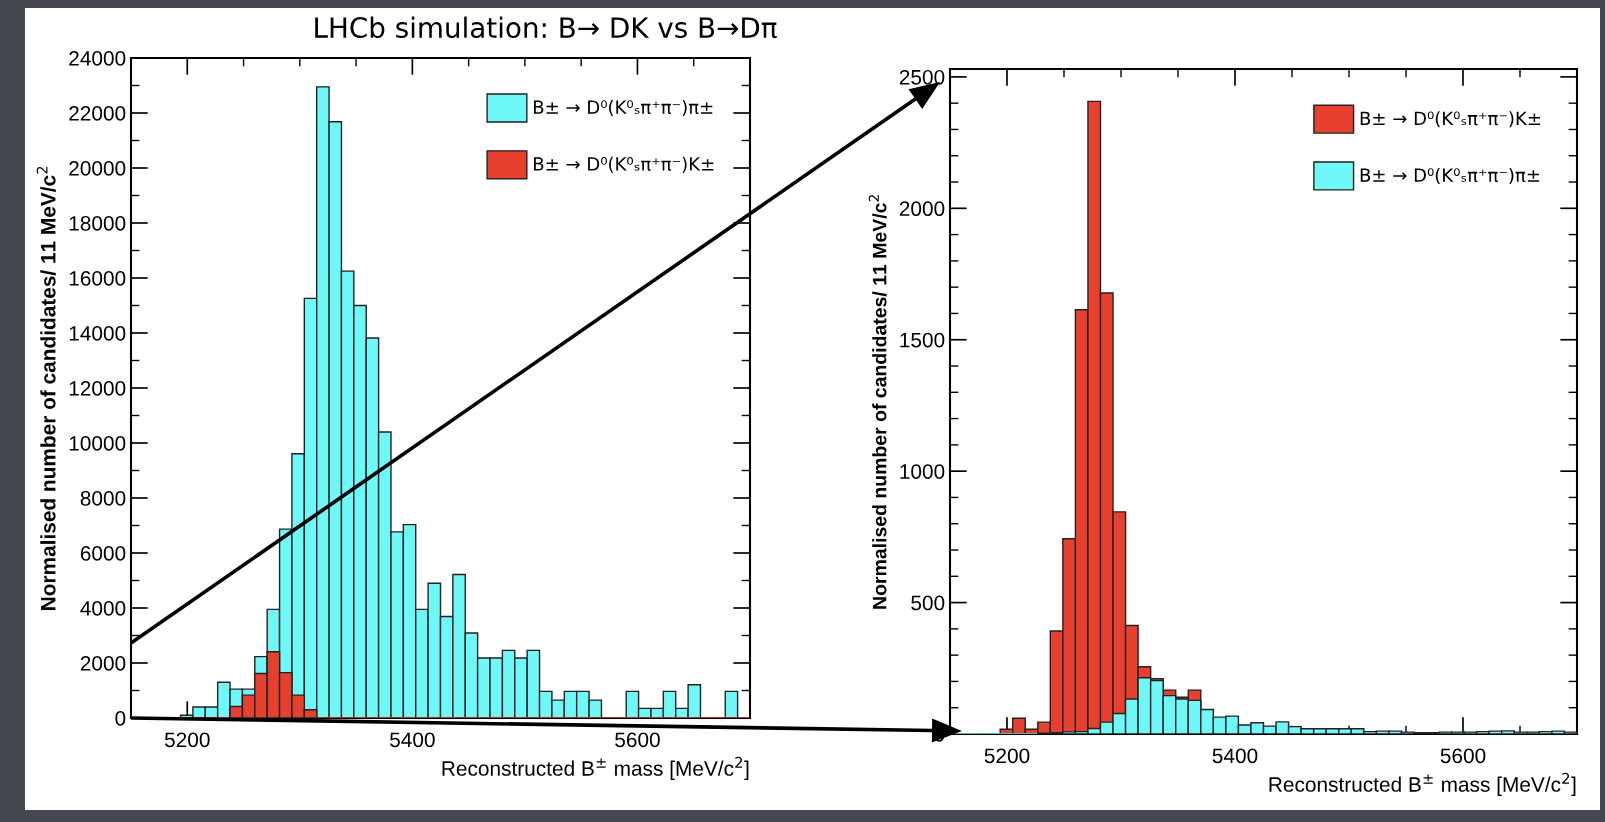 The image size is (1605, 822). Describe the element at coordinates (922, 340) in the screenshot. I see `y-tick-label: 1500` at that location.